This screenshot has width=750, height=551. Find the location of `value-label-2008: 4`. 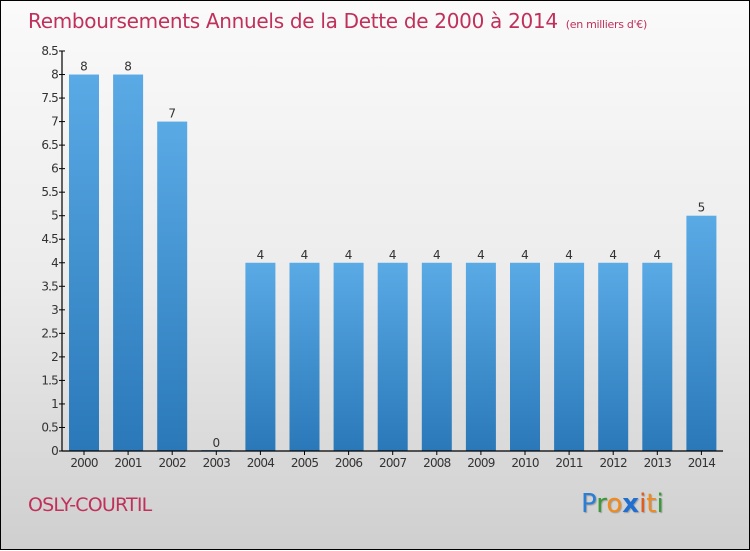

value-label-2008: 4 is located at coordinates (437, 255).